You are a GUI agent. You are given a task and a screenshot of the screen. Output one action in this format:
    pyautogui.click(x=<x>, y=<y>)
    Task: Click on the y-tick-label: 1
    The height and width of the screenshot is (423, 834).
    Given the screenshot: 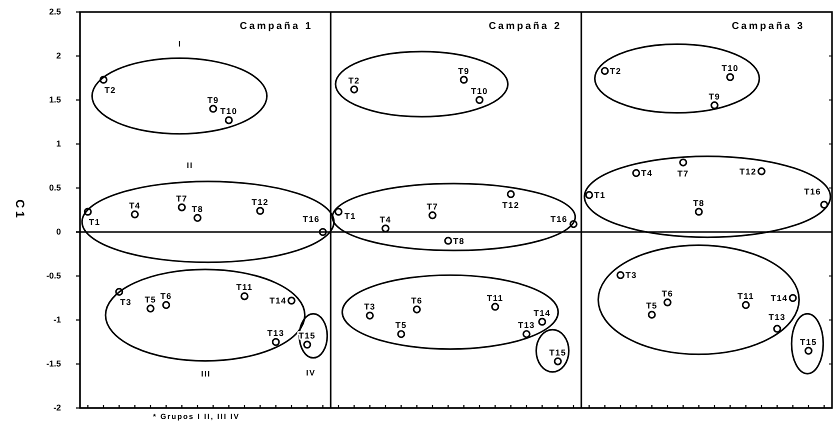 What is the action you would take?
    pyautogui.click(x=59, y=143)
    